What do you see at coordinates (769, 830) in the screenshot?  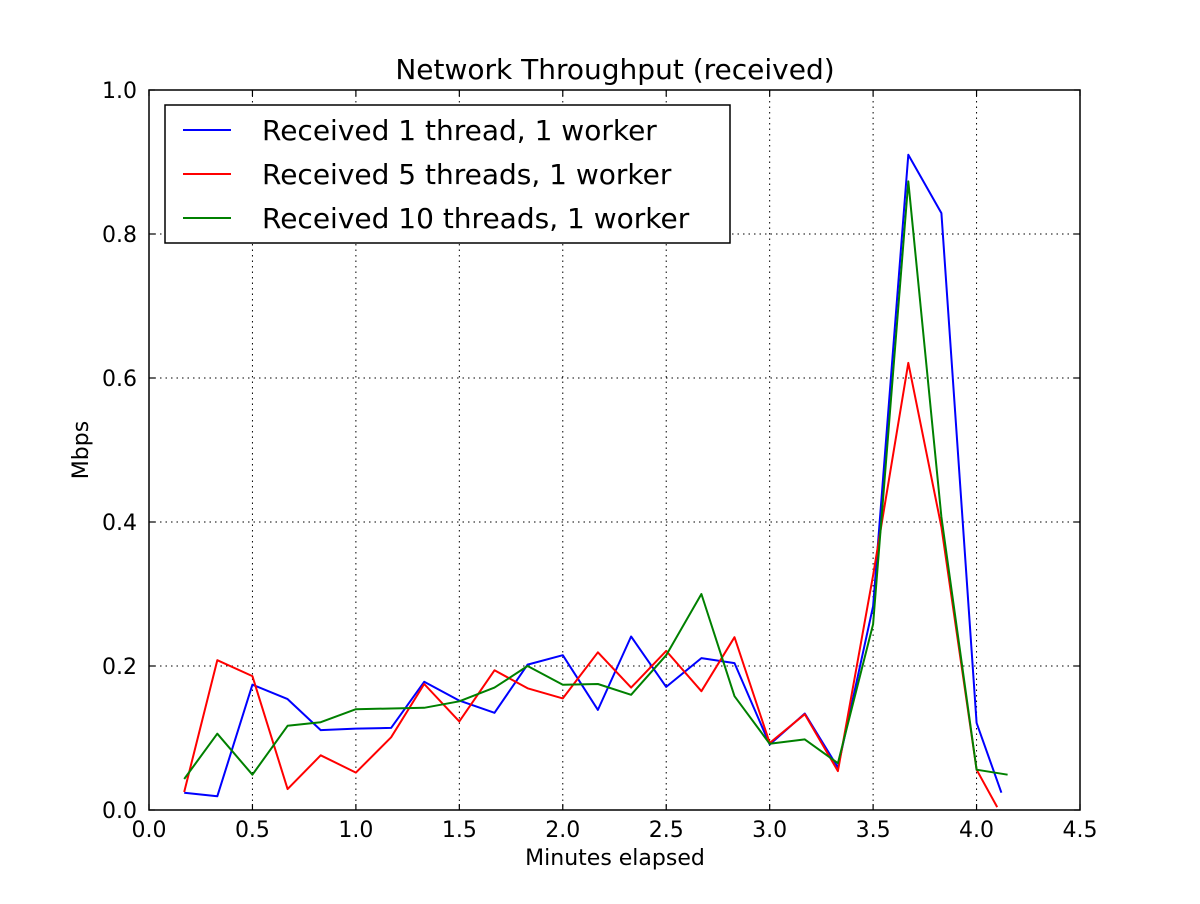 I see `x-tick-label: 3.0` at bounding box center [769, 830].